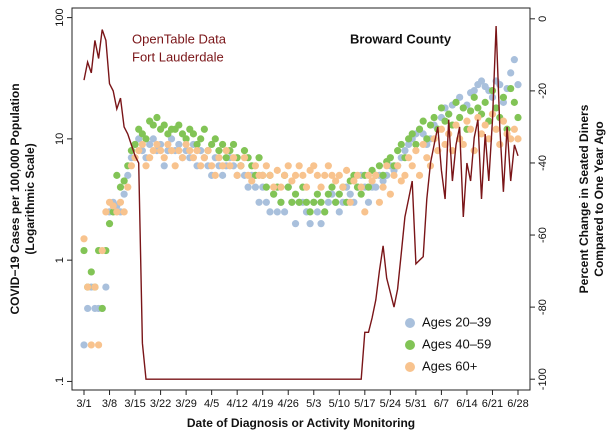 The width and height of the screenshot is (613, 439). Describe the element at coordinates (543, 379) in the screenshot. I see `y2-tick-label: -100` at that location.